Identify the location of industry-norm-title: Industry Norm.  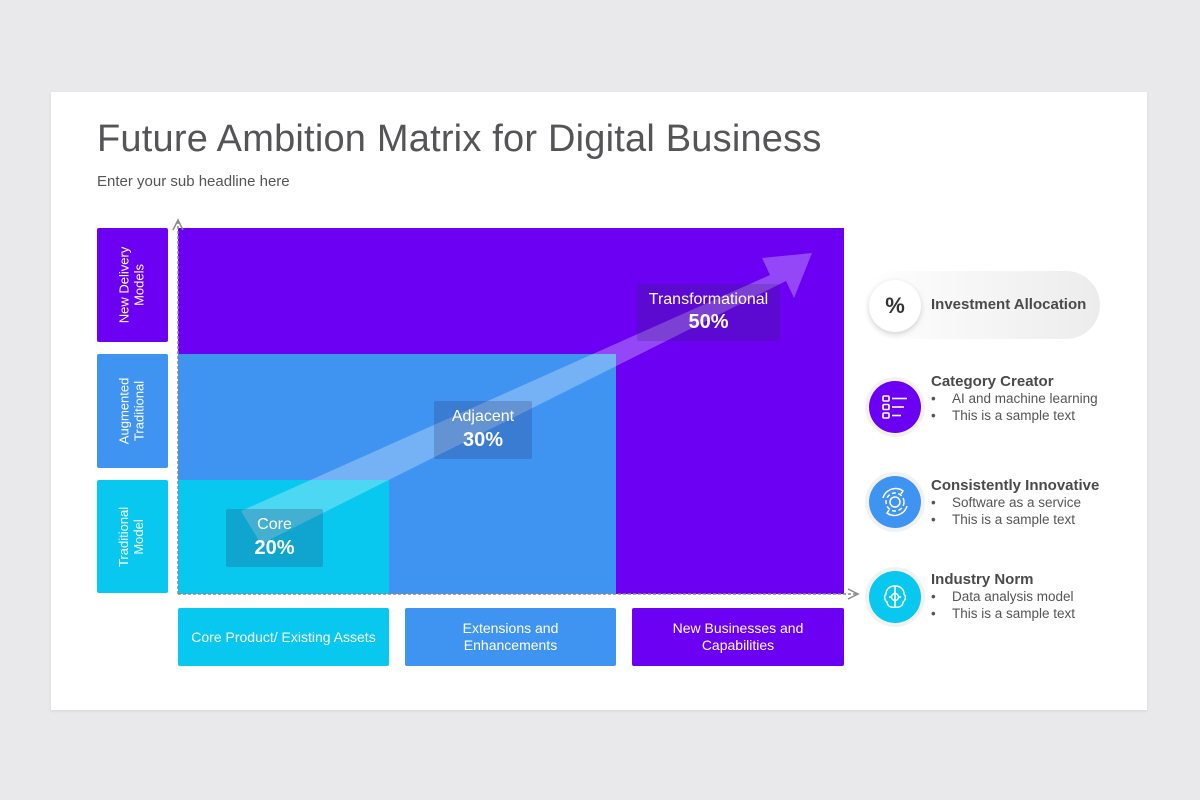
(982, 579).